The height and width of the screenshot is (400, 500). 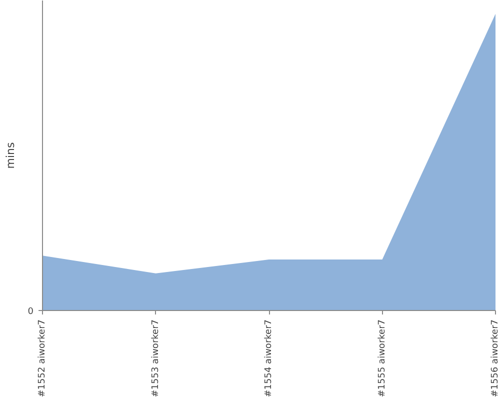 I want to click on x-tick-label: #1555 aiworker7, so click(x=382, y=358).